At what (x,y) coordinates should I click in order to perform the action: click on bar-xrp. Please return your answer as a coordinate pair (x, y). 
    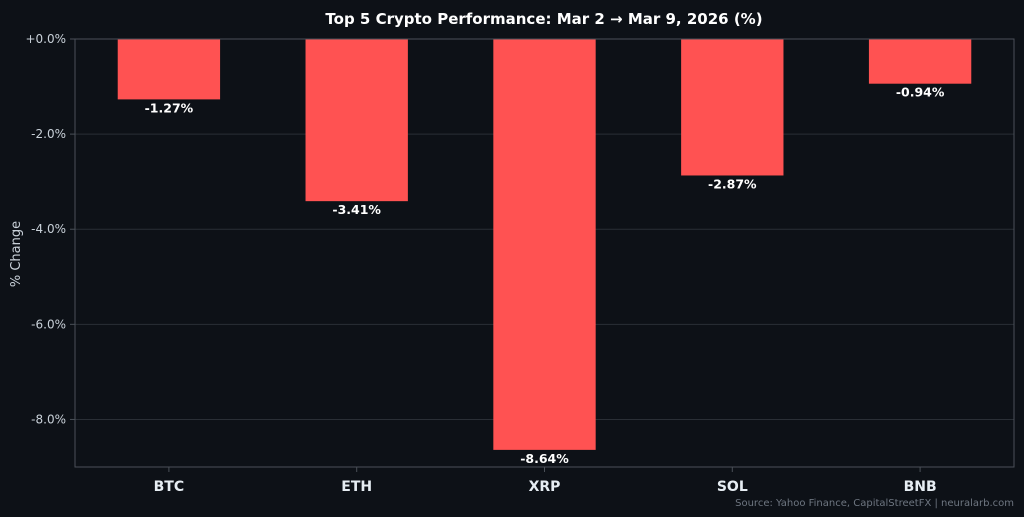
    Looking at the image, I should click on (544, 244).